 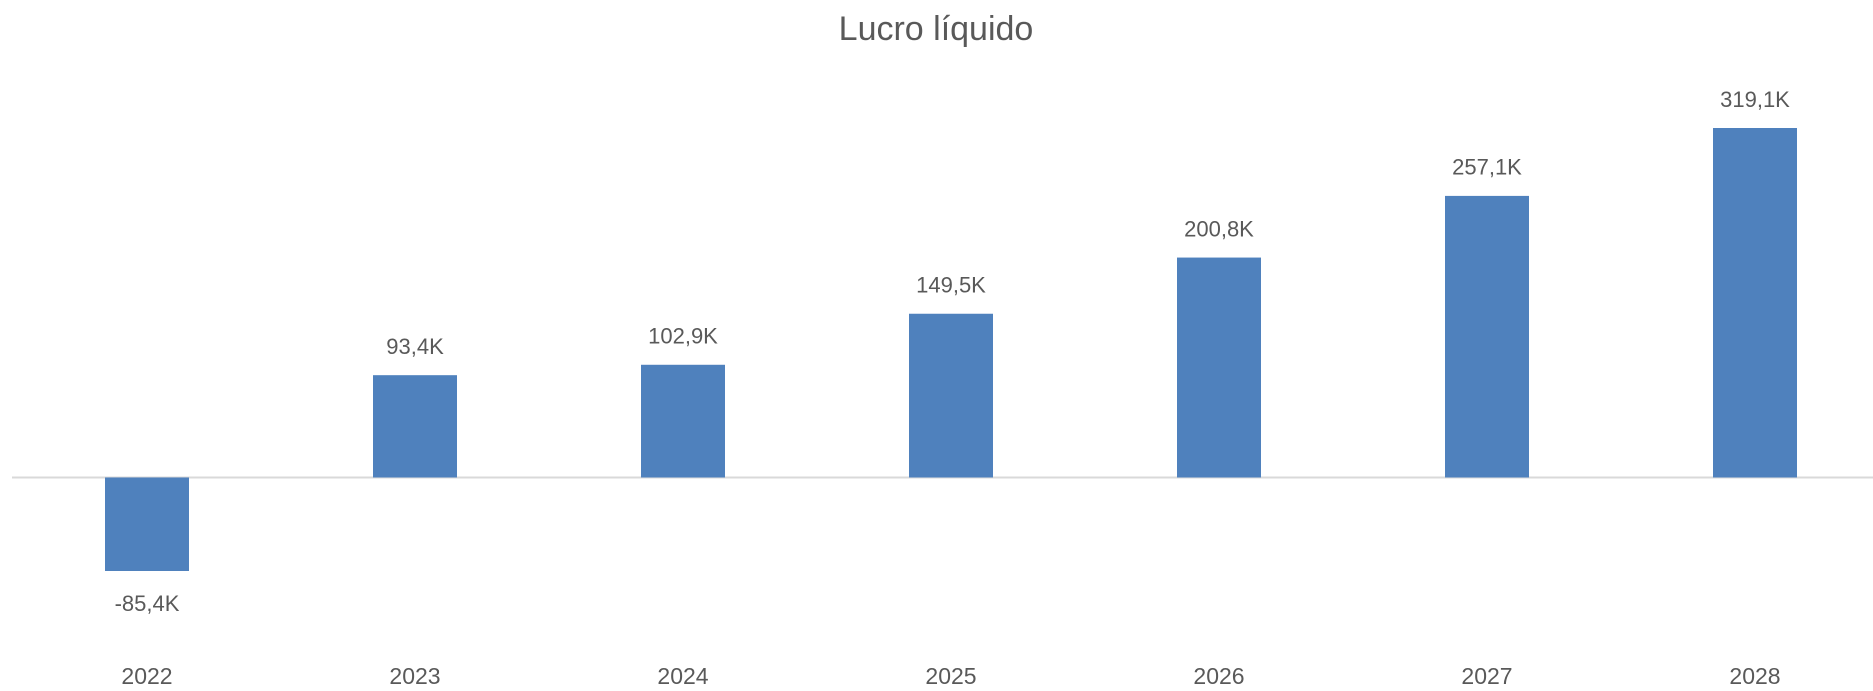 I want to click on data-label: 200,8K, so click(x=1219, y=228).